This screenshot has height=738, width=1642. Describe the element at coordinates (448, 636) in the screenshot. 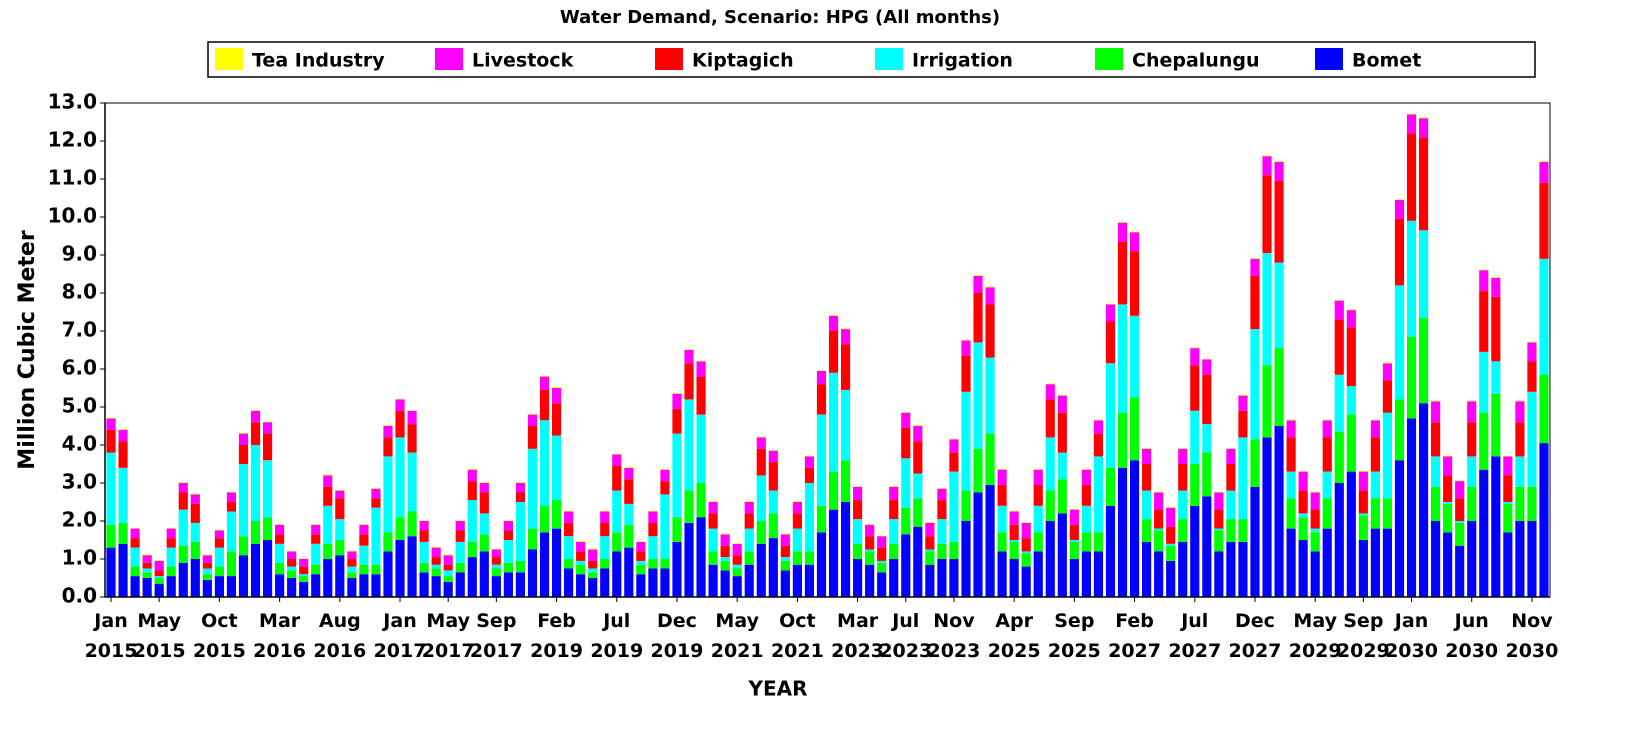

I see `x-tick-label: May 2017` at that location.